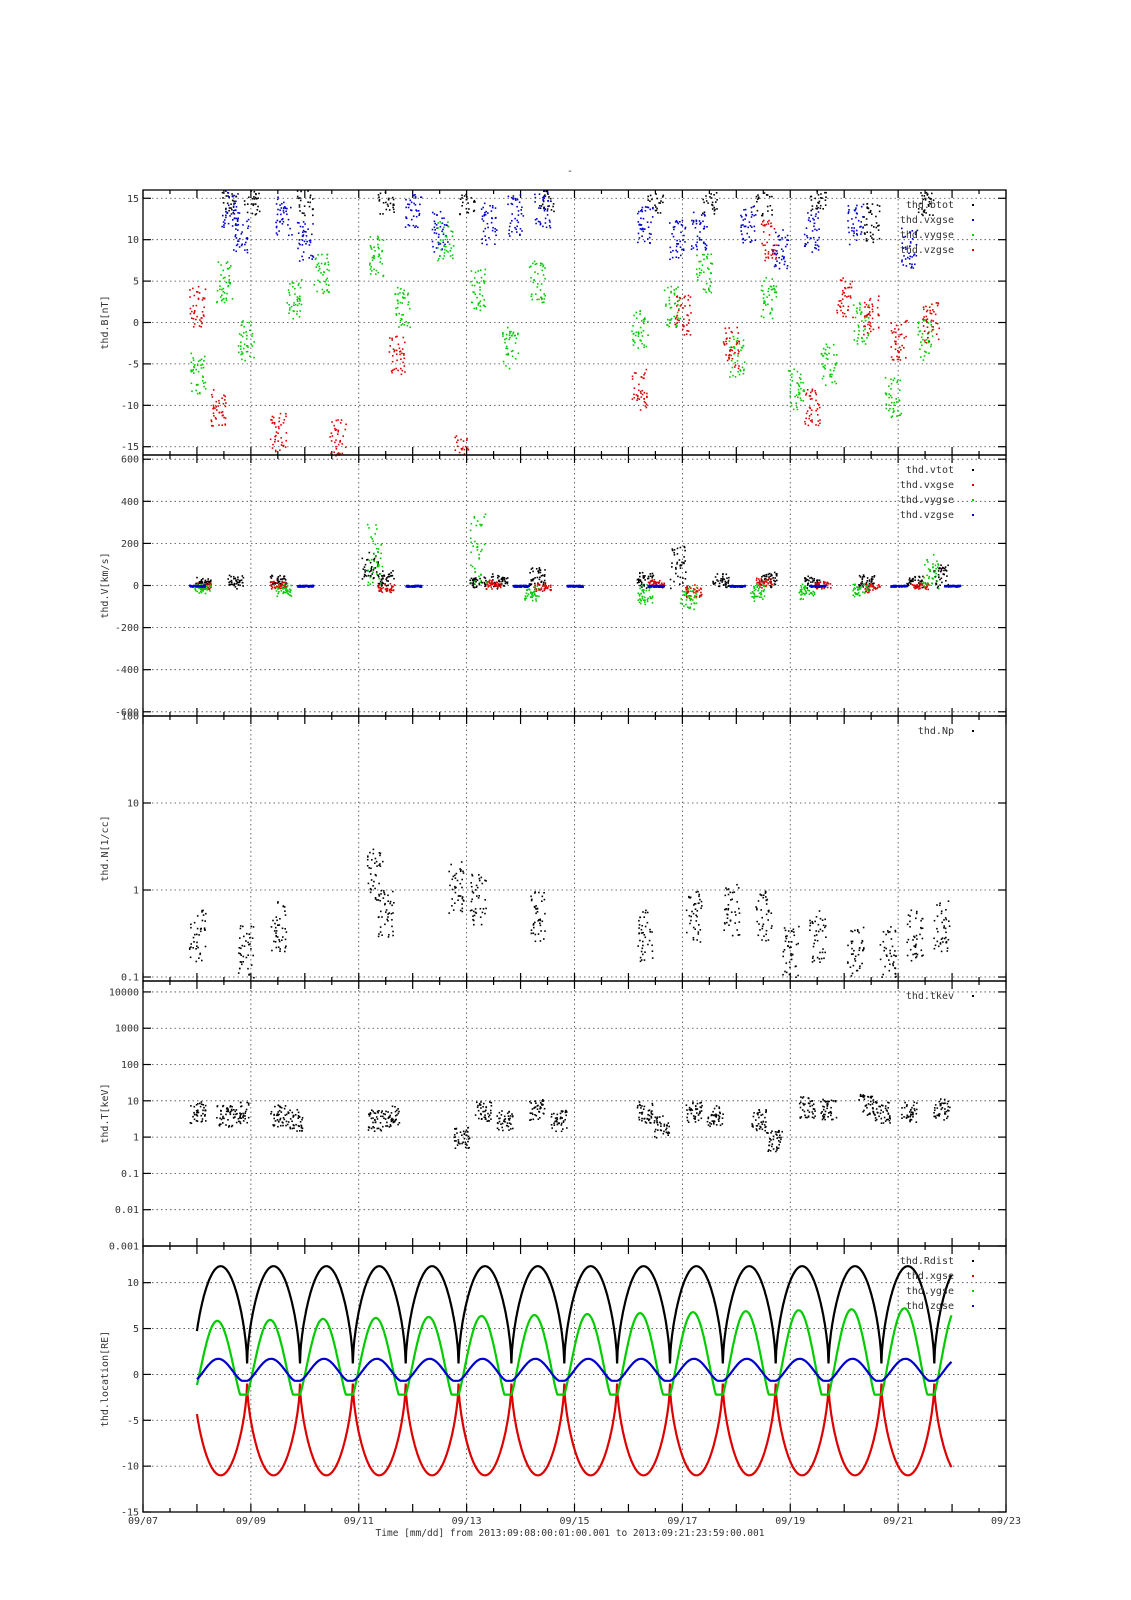 The image size is (1131, 1600). Describe the element at coordinates (136, 323) in the screenshot. I see `y-tick-label: 0` at that location.